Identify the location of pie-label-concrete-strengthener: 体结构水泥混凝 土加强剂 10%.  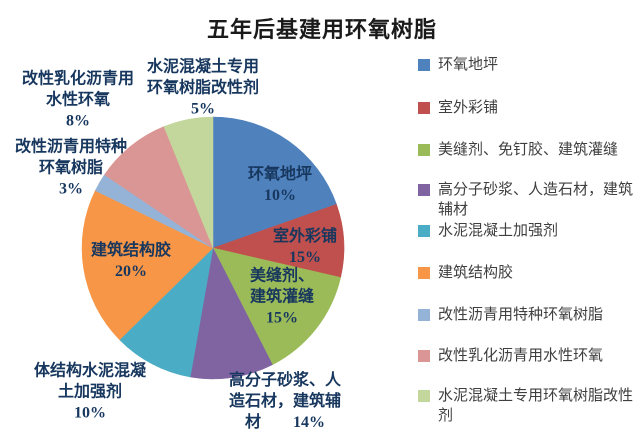
(90, 392).